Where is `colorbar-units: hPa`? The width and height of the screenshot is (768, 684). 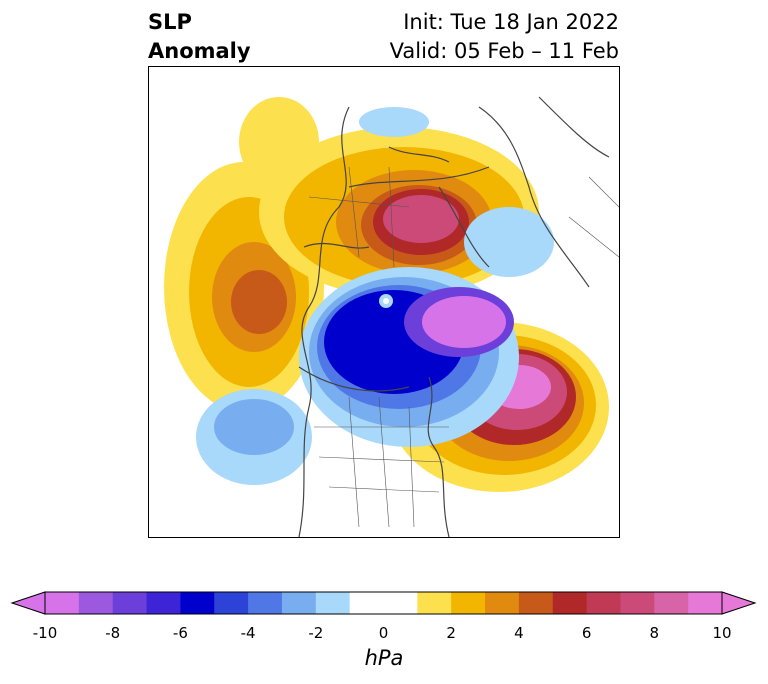
colorbar-units: hPa is located at coordinates (384, 658).